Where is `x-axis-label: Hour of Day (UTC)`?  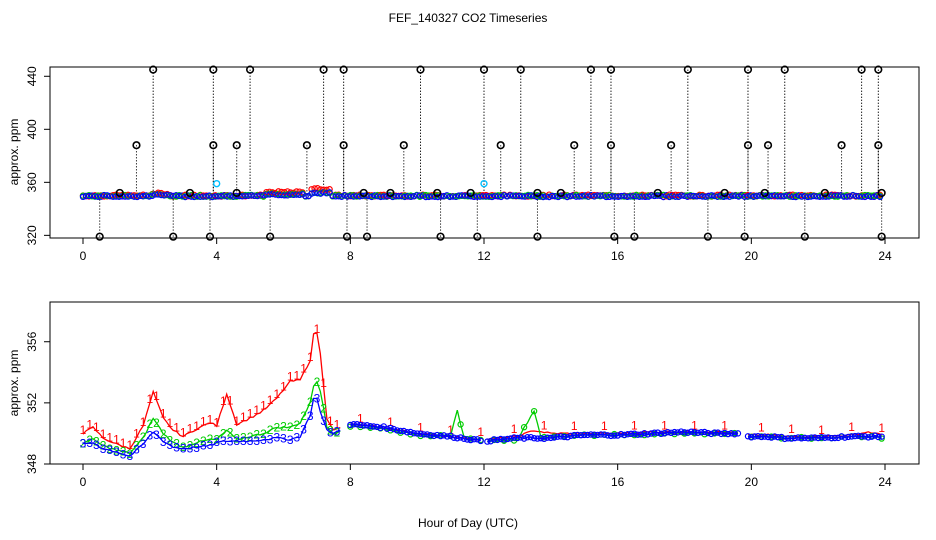
x-axis-label: Hour of Day (UTC) is located at coordinates (468, 523).